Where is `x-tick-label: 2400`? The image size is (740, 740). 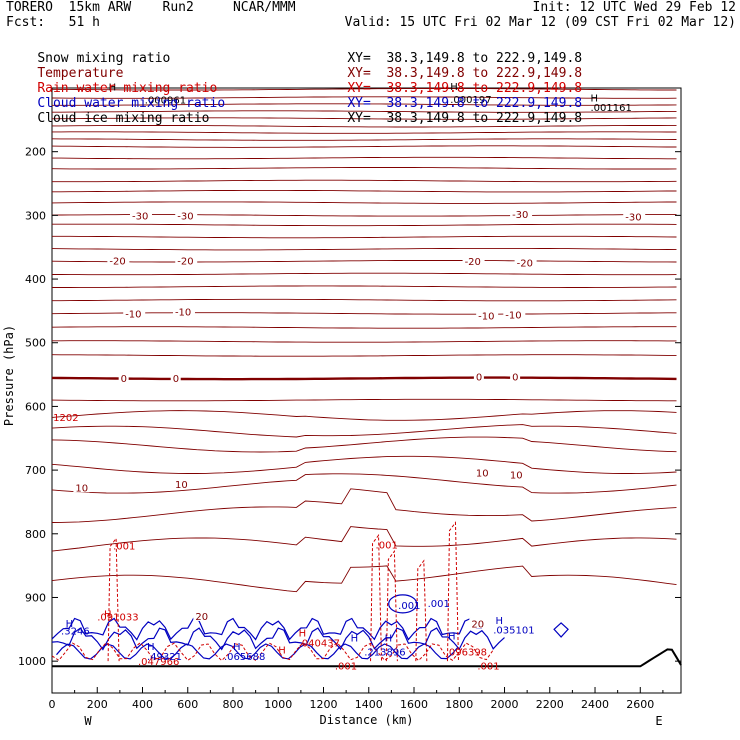 x-tick-label: 2400 is located at coordinates (595, 704).